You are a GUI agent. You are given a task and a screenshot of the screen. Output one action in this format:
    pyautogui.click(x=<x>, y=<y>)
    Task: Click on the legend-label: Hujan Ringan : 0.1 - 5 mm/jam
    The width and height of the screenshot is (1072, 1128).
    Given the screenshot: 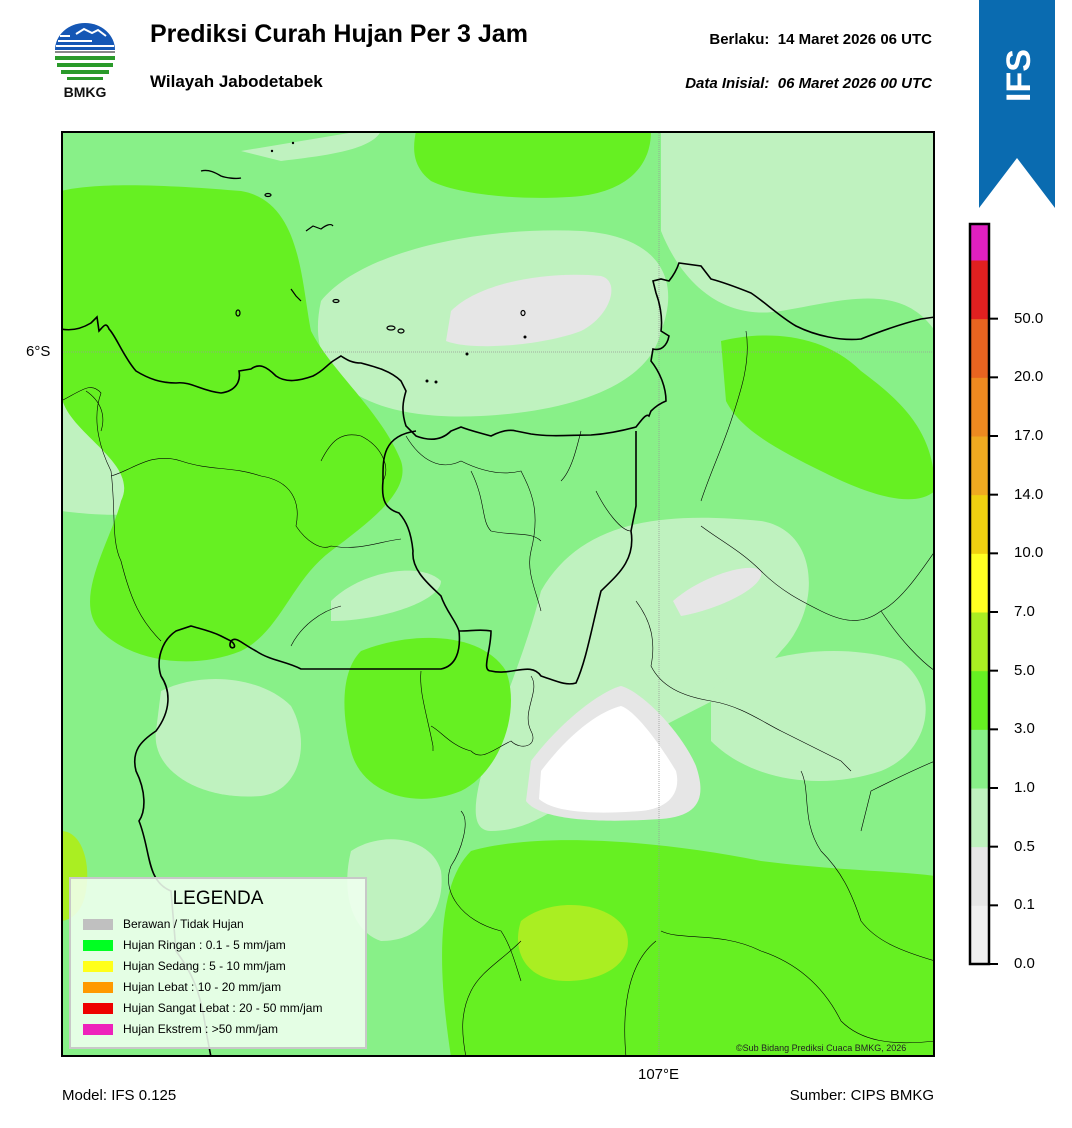 What is the action you would take?
    pyautogui.click(x=204, y=945)
    